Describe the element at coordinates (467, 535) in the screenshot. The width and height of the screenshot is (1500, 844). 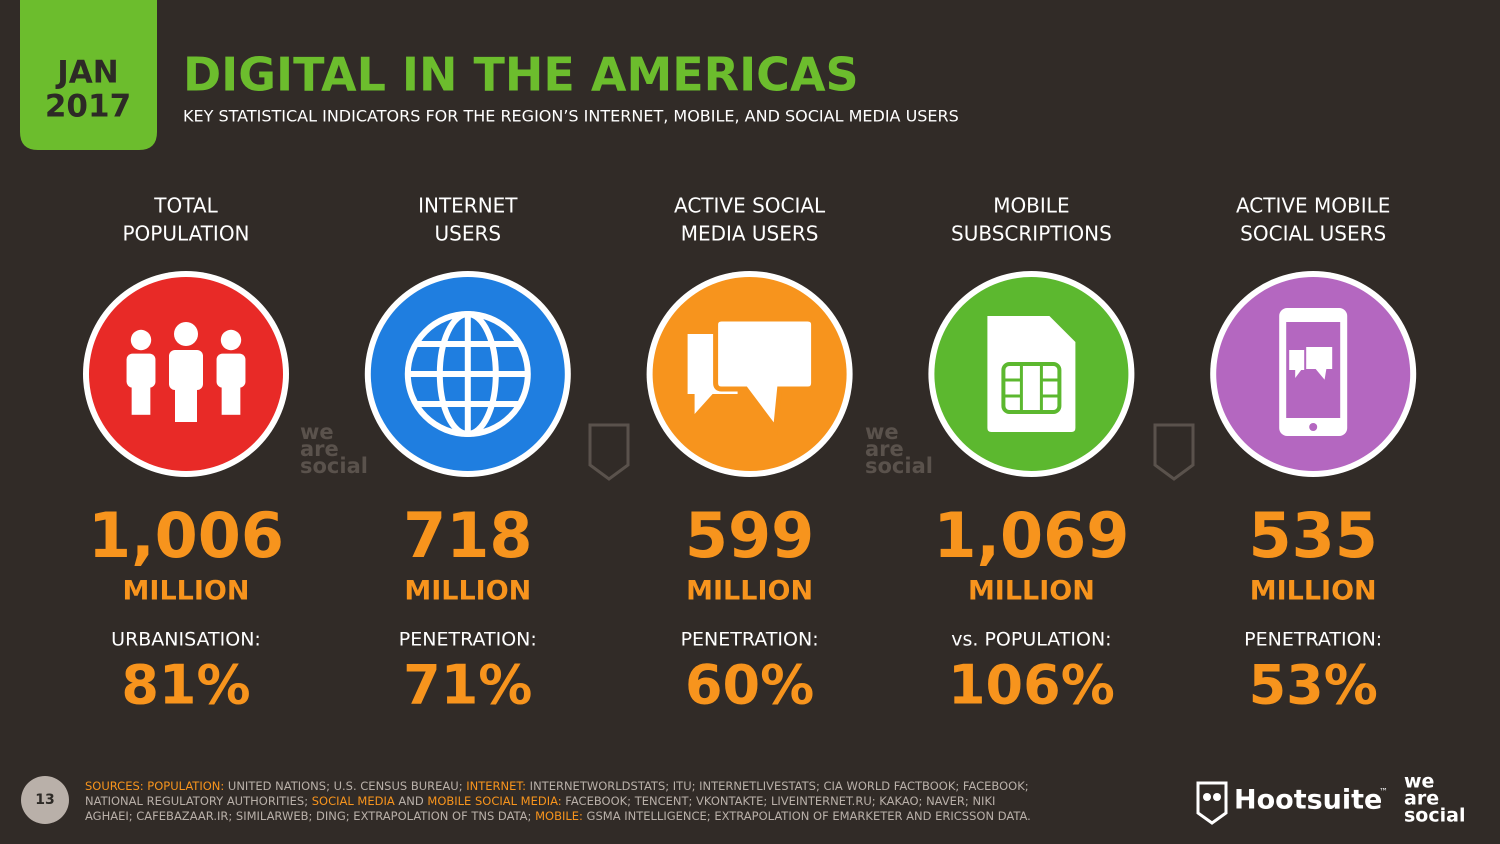
I see `stat-value: 718` at that location.